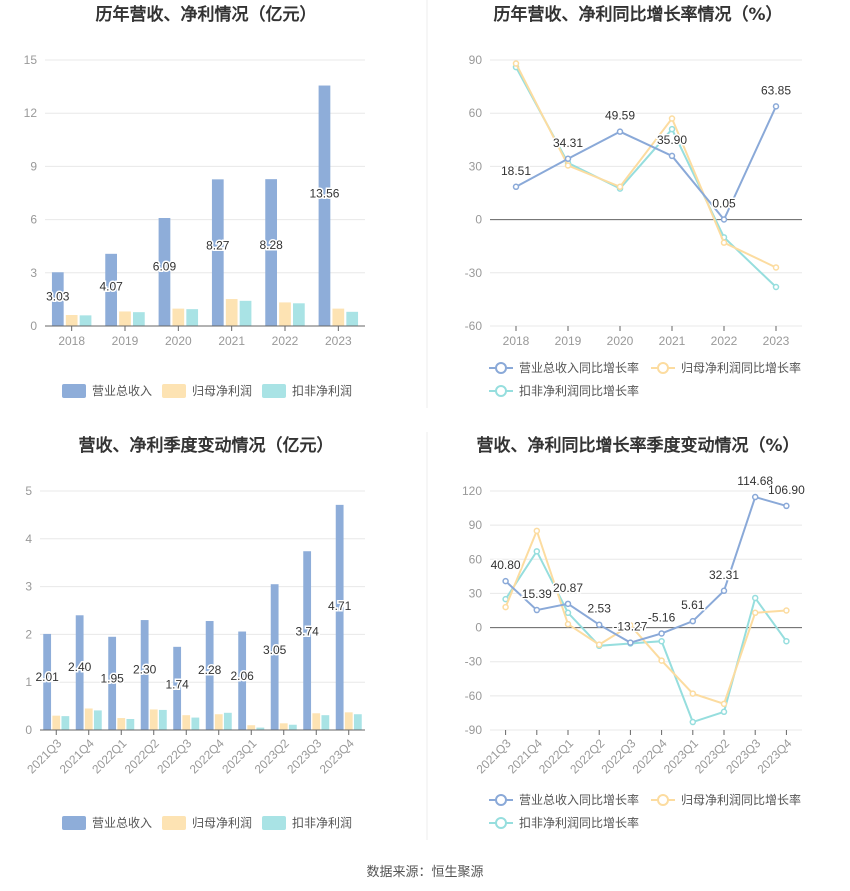  I want to click on data-label: 2.28, so click(210, 670).